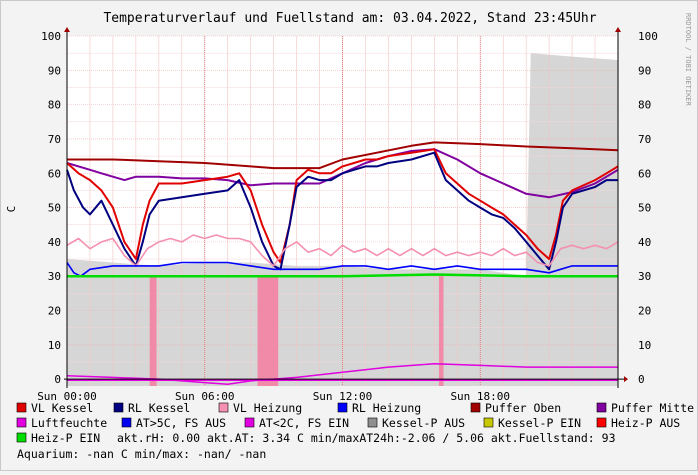 This screenshot has width=698, height=475. I want to click on y-tick-label: 30, so click(54, 276).